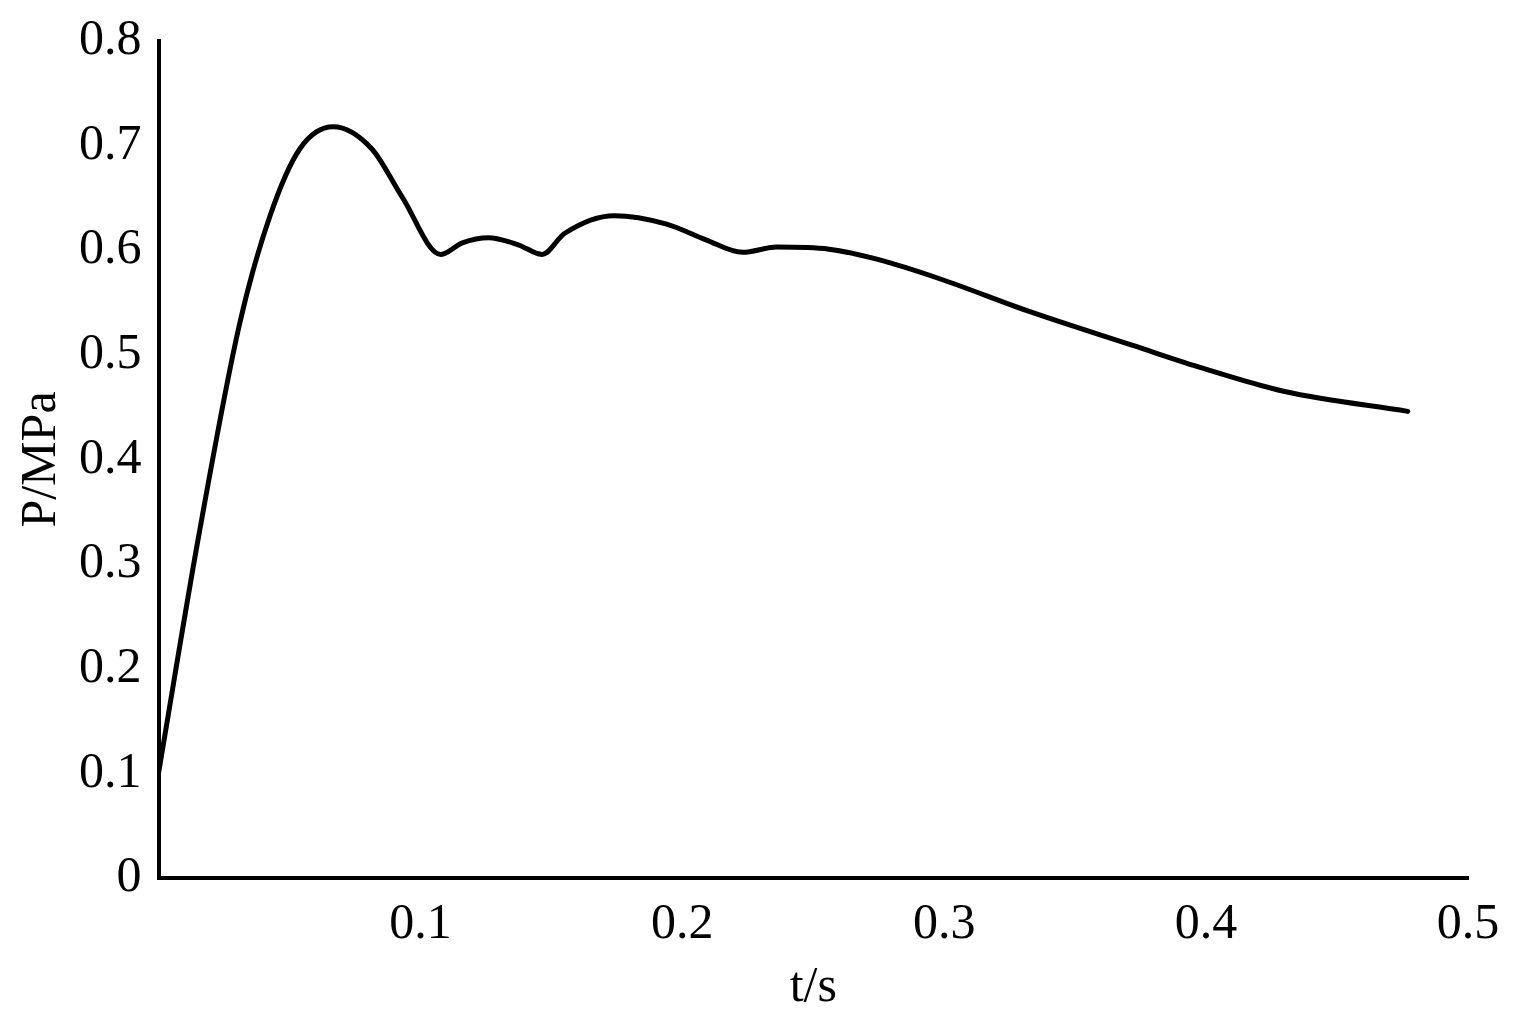  Describe the element at coordinates (944, 921) in the screenshot. I see `x-tick-label: 0.3` at that location.